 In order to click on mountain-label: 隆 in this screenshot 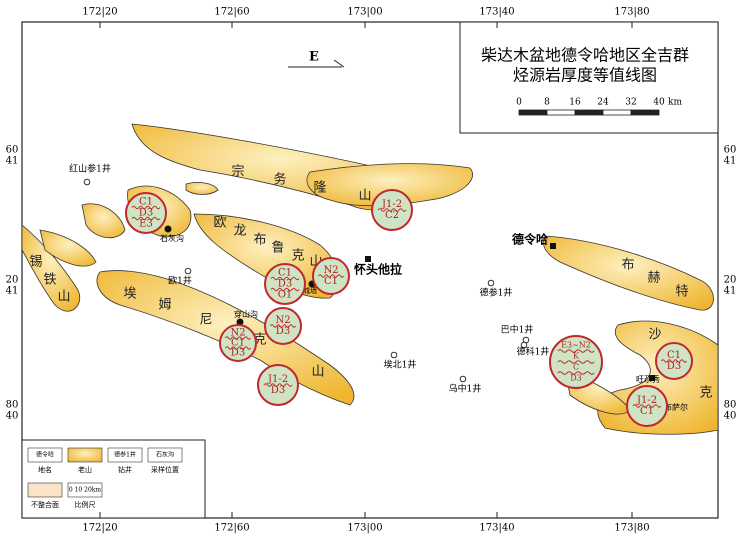, I will do `click(319, 188)`.